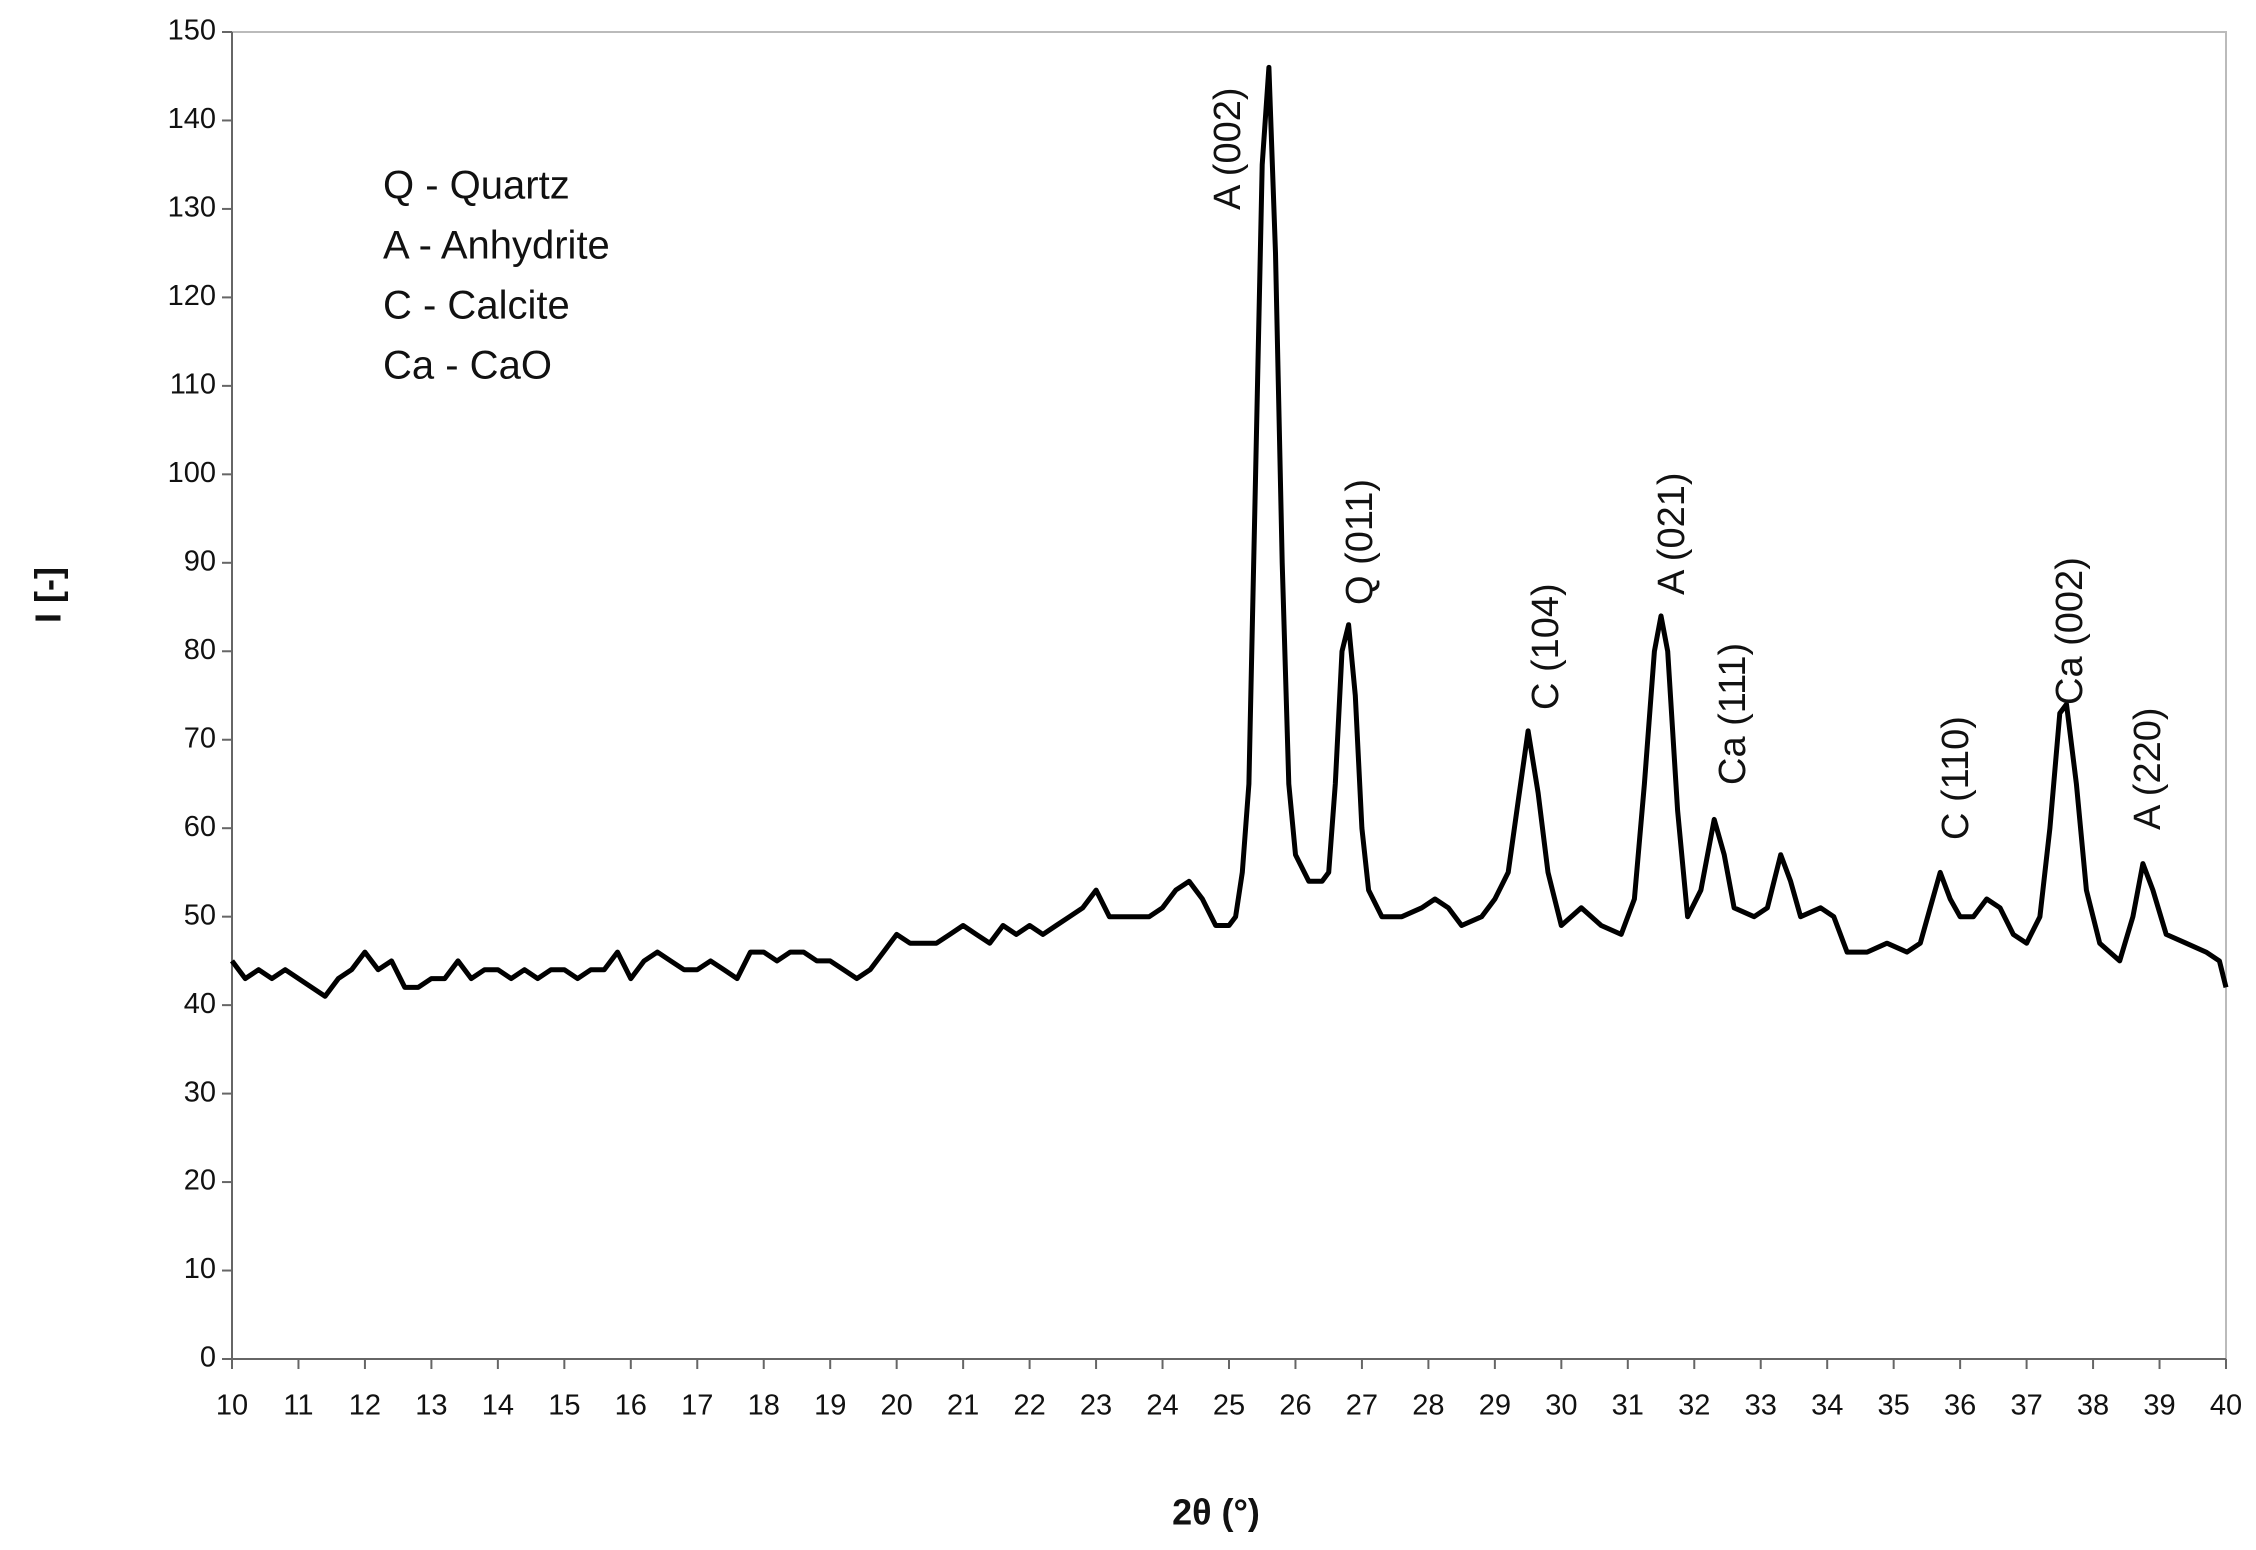 Image resolution: width=2256 pixels, height=1550 pixels. Describe the element at coordinates (1733, 714) in the screenshot. I see `peak-label: Ca (111)` at that location.